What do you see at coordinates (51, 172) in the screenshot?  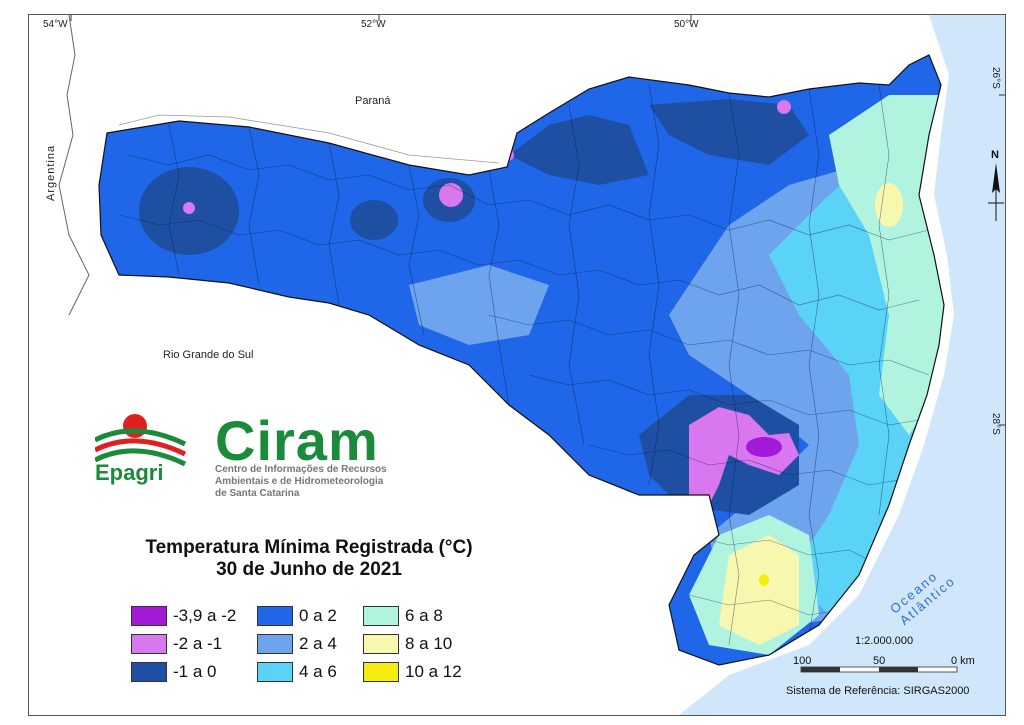 I see `label-argentina: Argentina` at bounding box center [51, 172].